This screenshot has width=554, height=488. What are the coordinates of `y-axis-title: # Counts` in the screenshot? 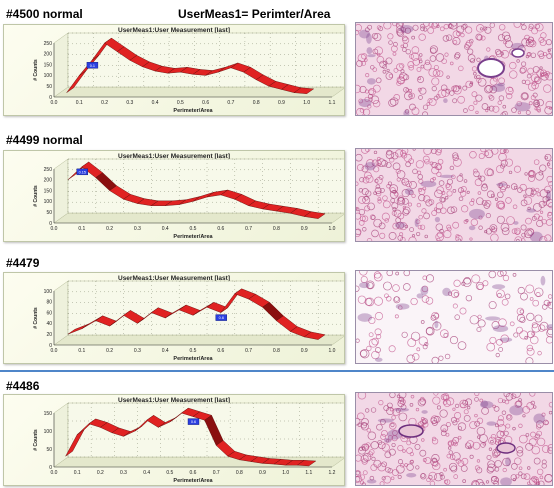 It's located at (36, 70).